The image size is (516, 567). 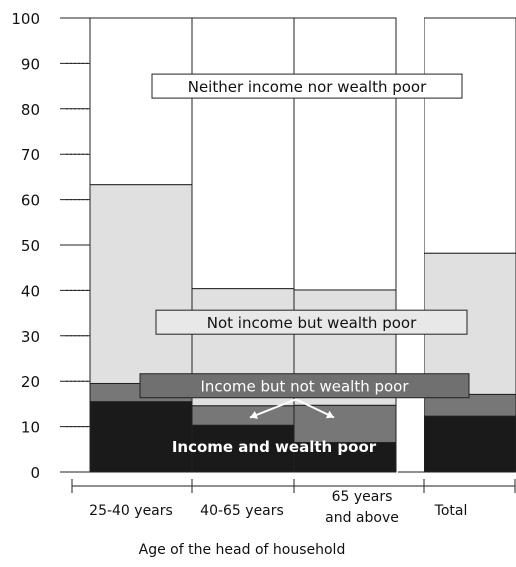 I want to click on y-tick-label: 100, so click(x=25, y=19).